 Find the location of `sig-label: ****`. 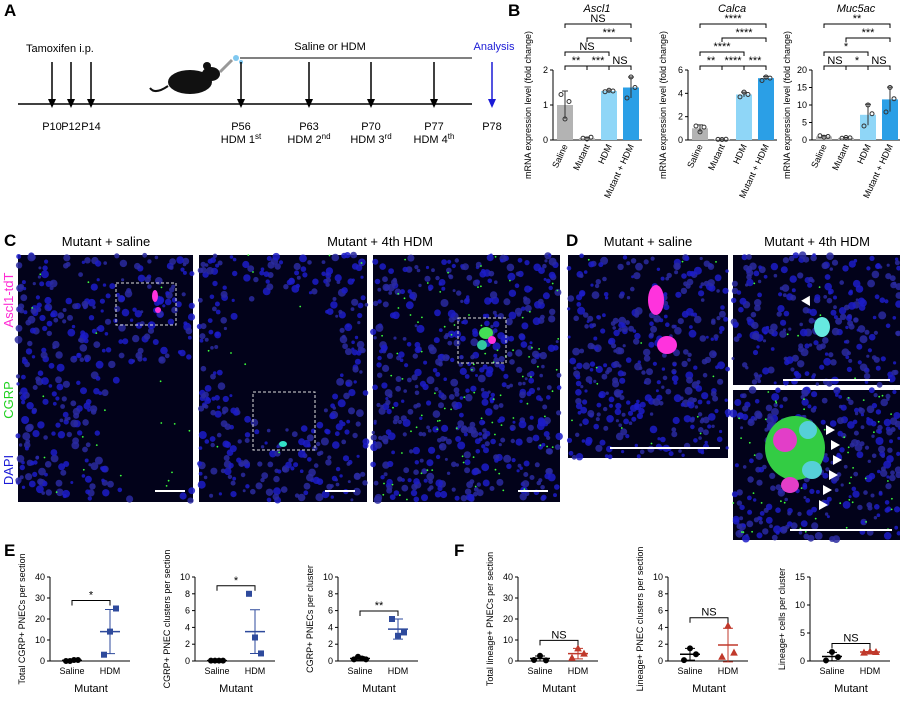

sig-label: **** is located at coordinates (733, 61).